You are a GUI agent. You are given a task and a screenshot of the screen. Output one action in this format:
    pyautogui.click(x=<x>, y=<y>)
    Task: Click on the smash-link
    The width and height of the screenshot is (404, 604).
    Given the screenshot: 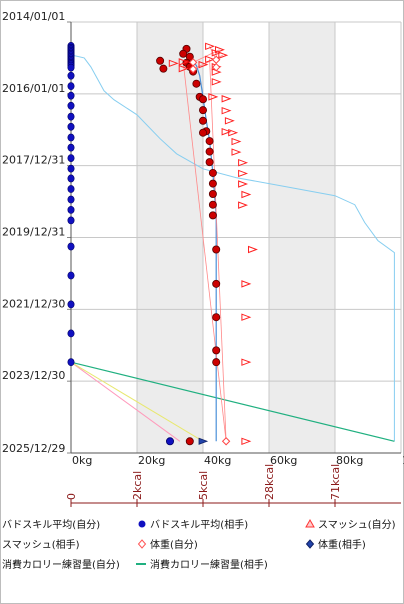 What is the action you would take?
    pyautogui.click(x=204, y=251)
    